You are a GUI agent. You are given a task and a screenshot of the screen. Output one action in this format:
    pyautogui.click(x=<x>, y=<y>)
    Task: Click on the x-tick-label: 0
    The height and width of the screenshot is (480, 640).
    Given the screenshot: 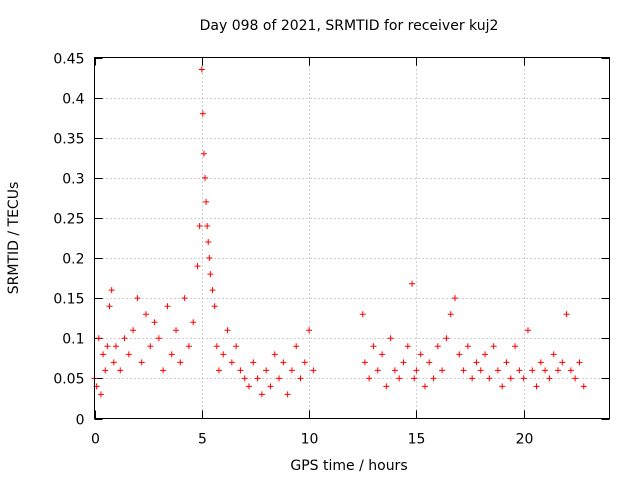 What is the action you would take?
    pyautogui.click(x=95, y=440)
    